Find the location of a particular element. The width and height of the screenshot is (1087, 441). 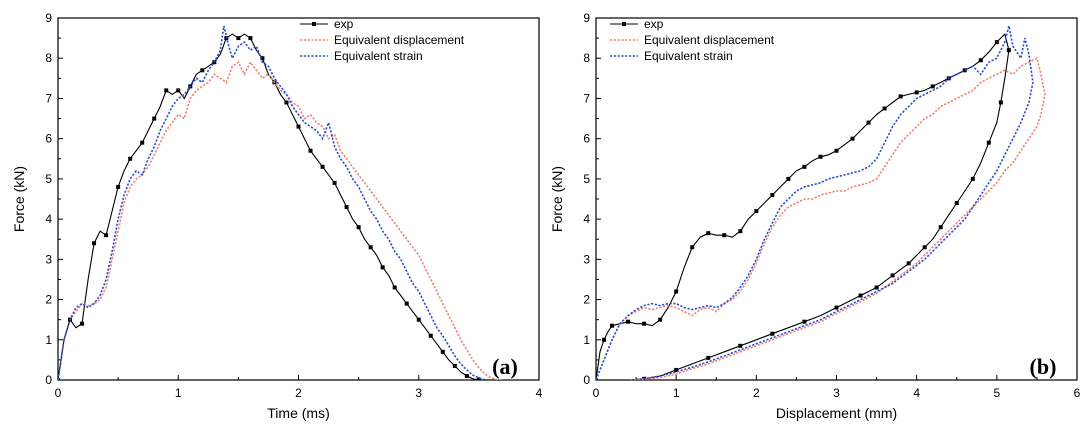

x-axis-label: Displacement (mm) is located at coordinates (836, 413).